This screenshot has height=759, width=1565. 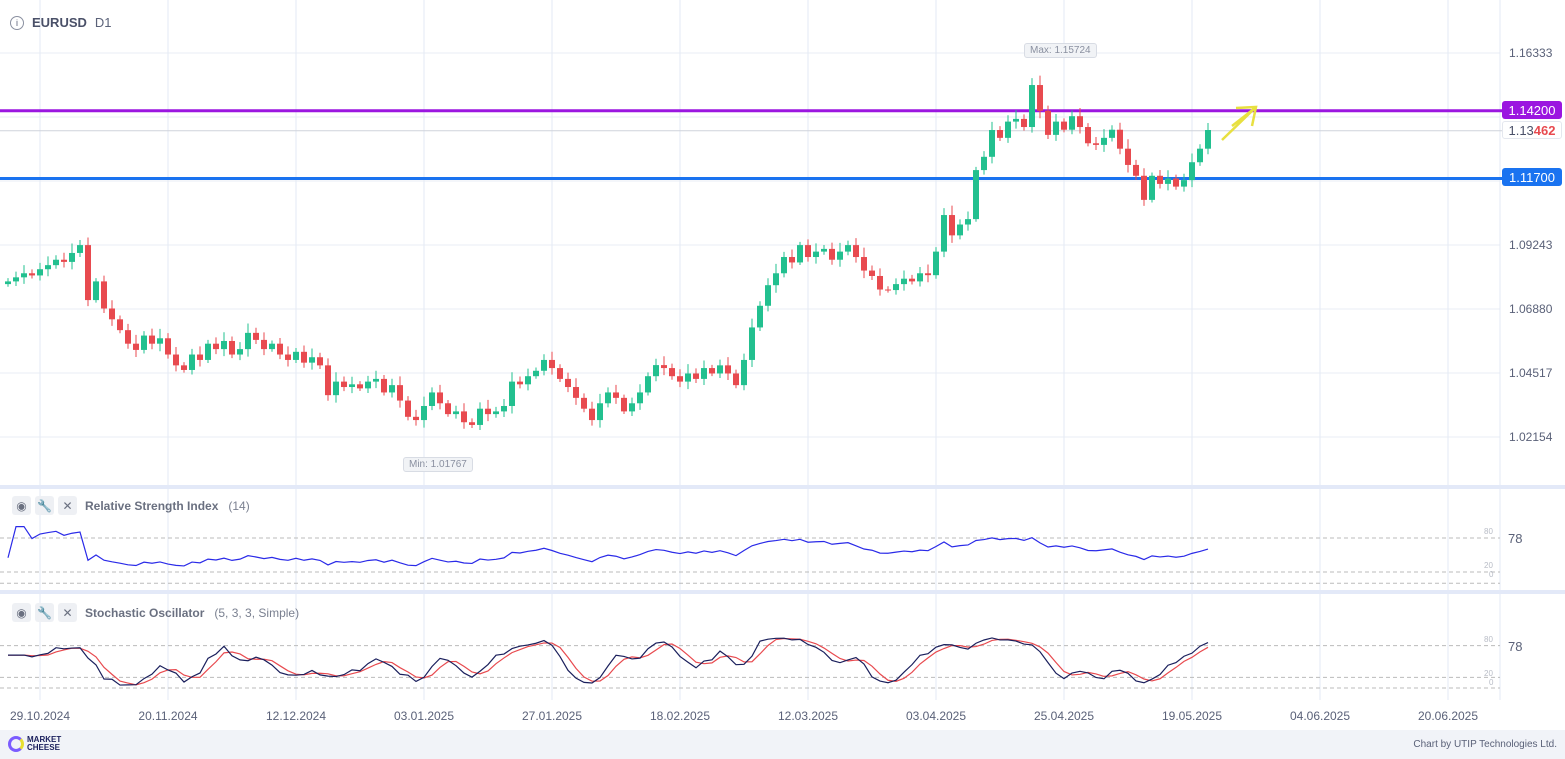 I want to click on date-tick: 19.05.2025, so click(x=1192, y=716).